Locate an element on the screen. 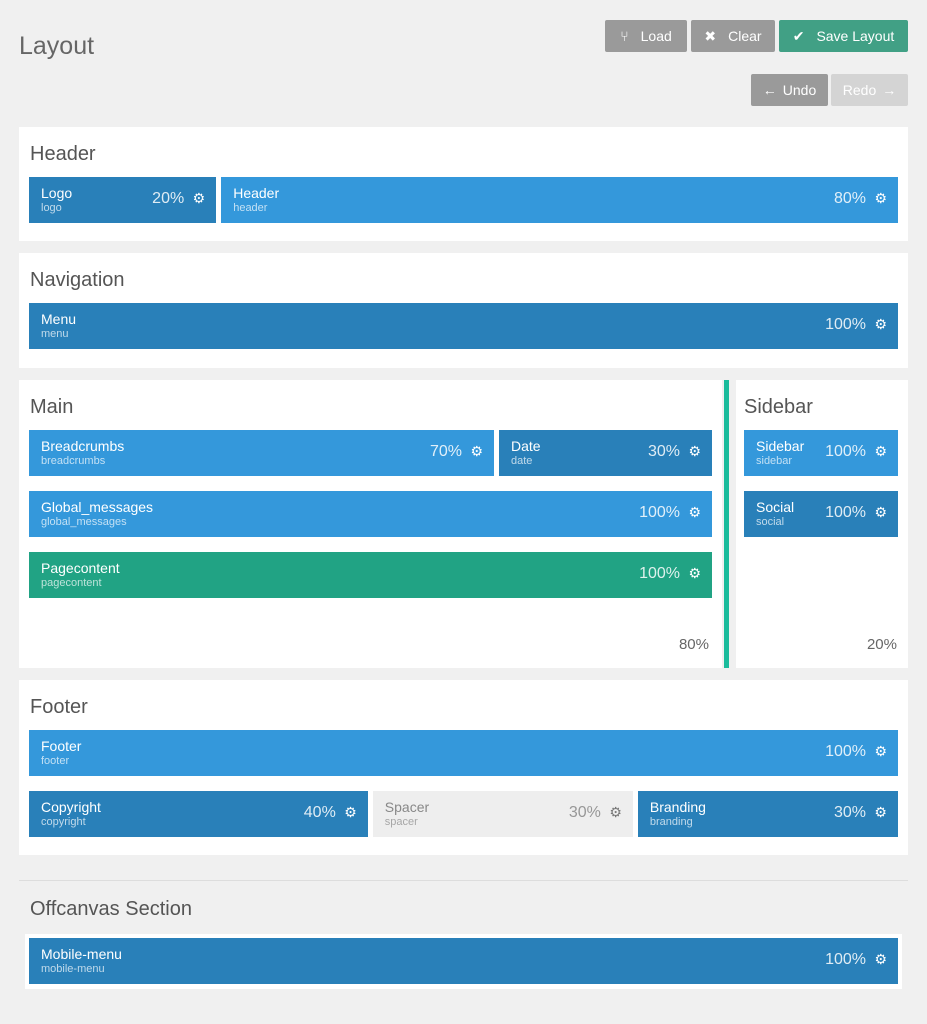  redo-button: Redo → is located at coordinates (869, 90).